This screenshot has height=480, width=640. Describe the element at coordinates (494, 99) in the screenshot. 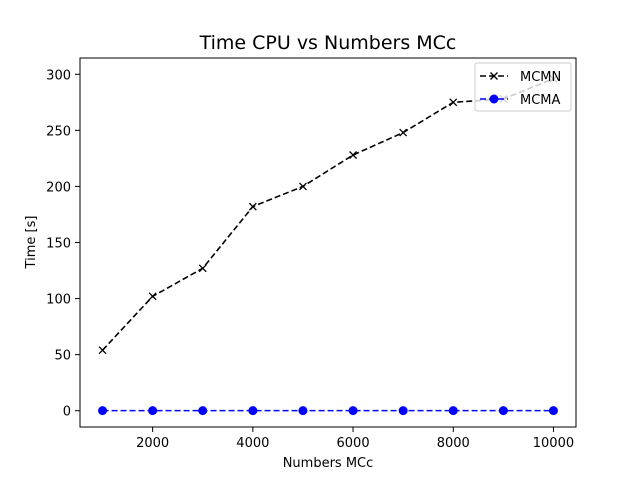

I see `legend-marker-mcma` at that location.